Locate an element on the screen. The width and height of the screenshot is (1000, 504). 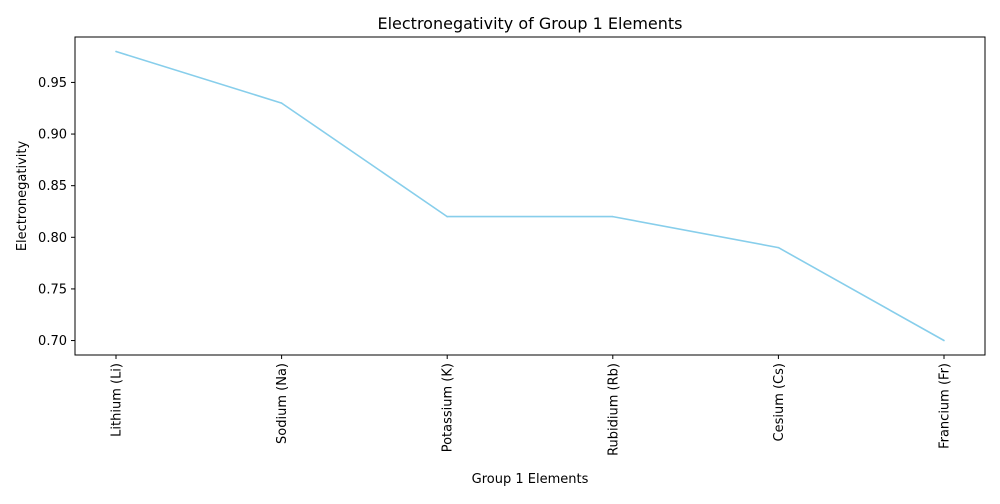
x-tick-label: Francium (Fr) is located at coordinates (945, 406).